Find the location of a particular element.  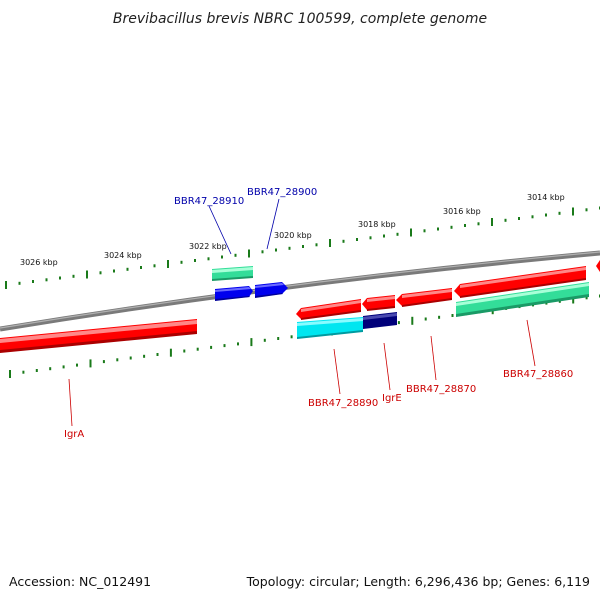

gene-red-edge is located at coordinates (598, 266).